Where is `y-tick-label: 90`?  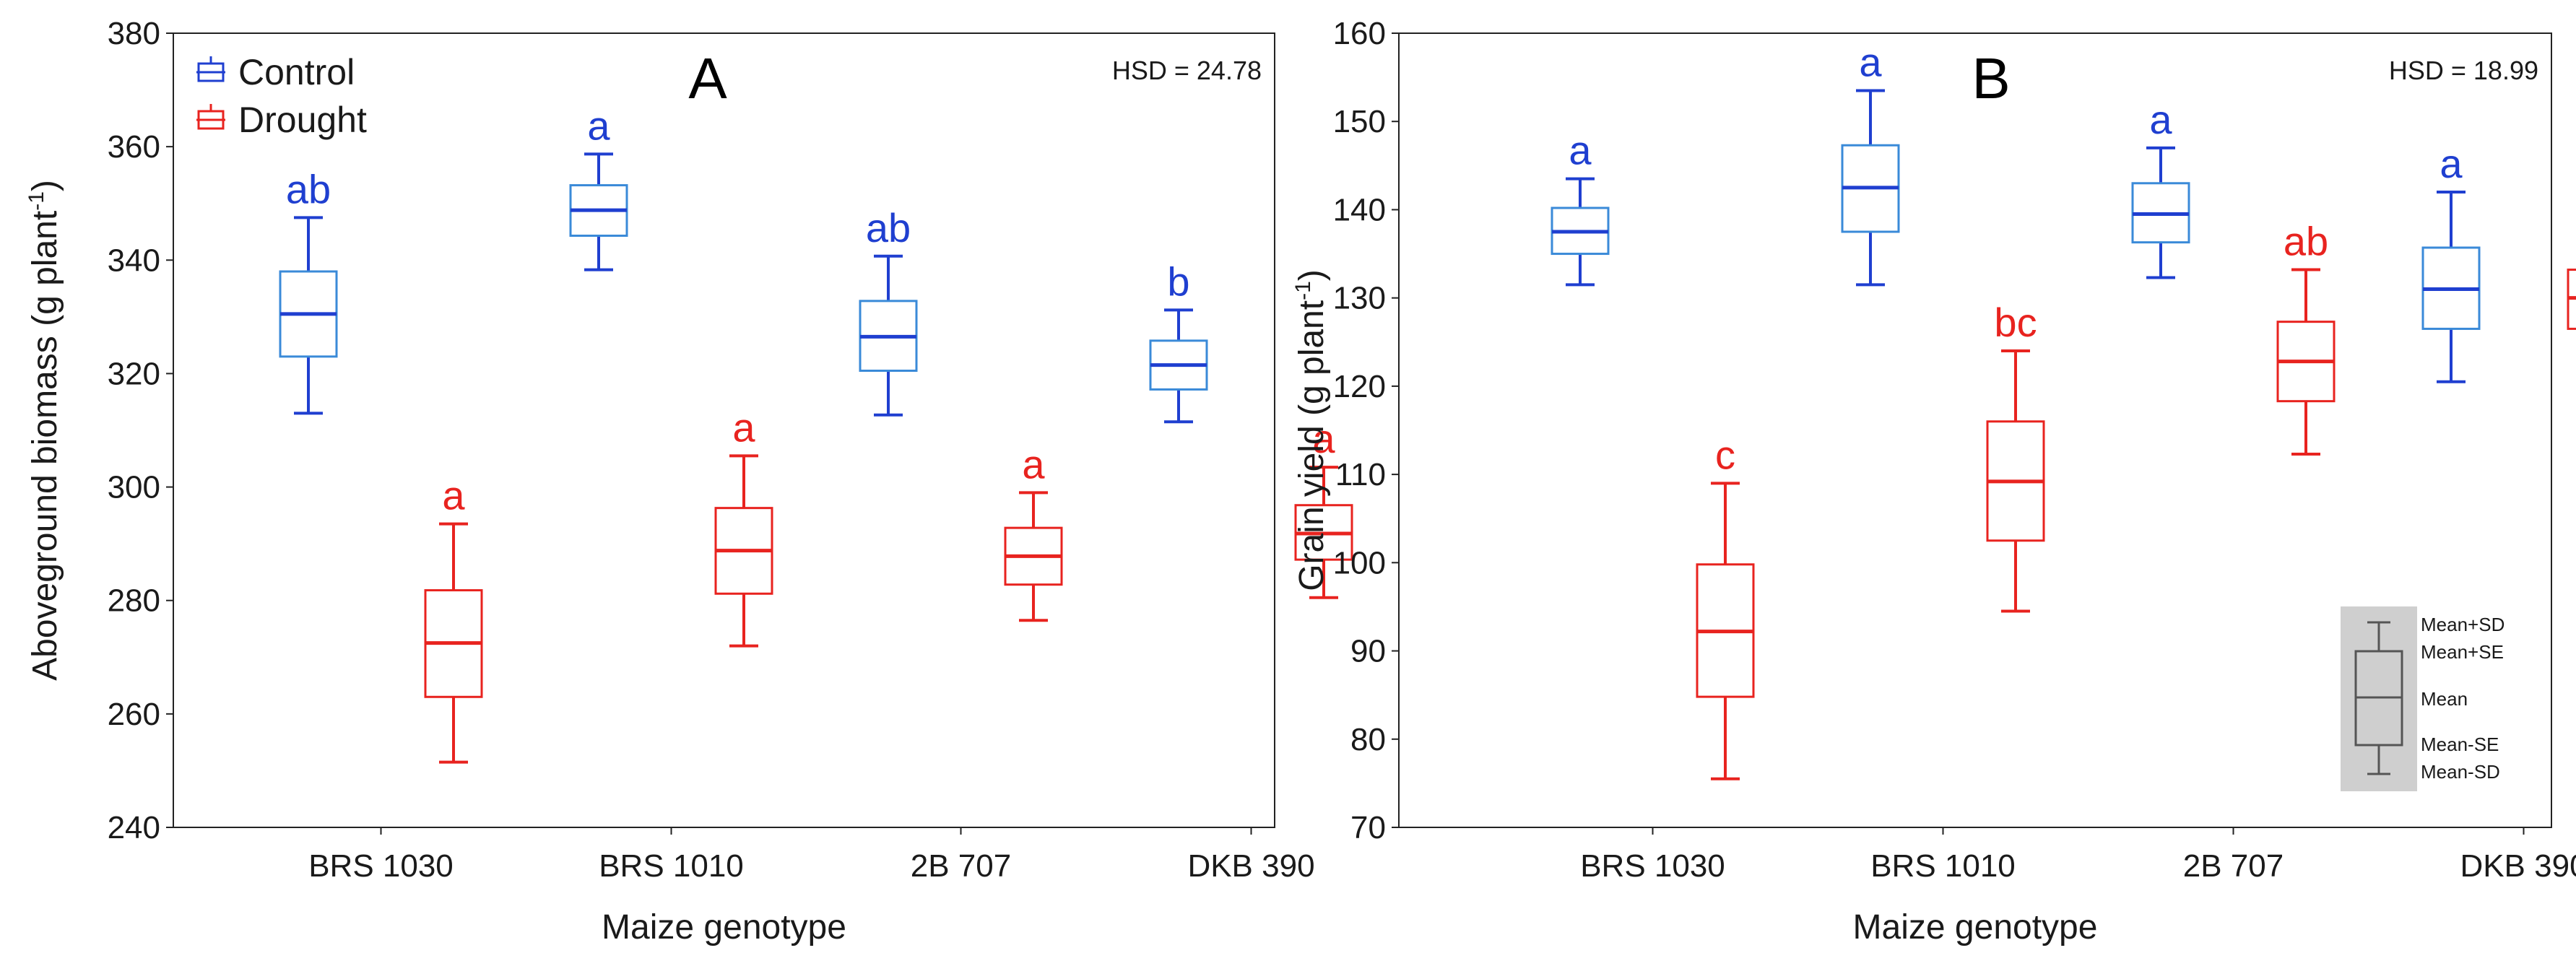
y-tick-label: 90 is located at coordinates (1368, 651).